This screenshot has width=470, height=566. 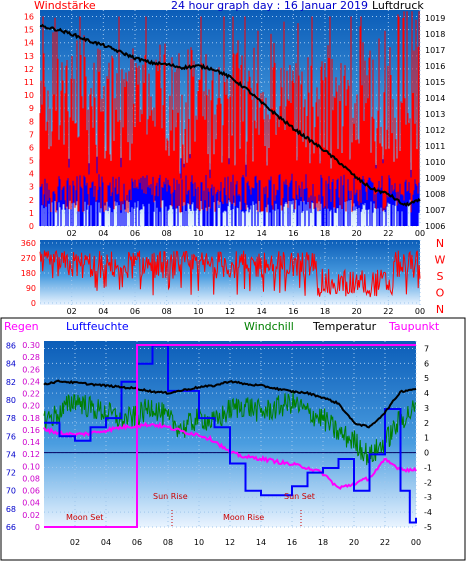 I want to click on bottom-time-label: 04, so click(x=106, y=542).